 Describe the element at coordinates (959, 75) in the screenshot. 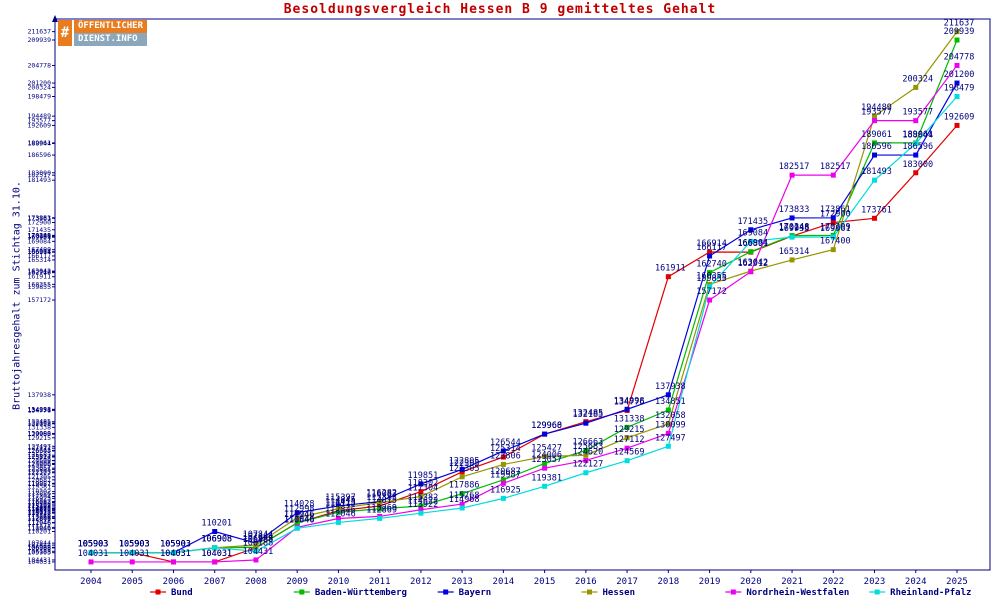

I see `data-label: 201200` at that location.